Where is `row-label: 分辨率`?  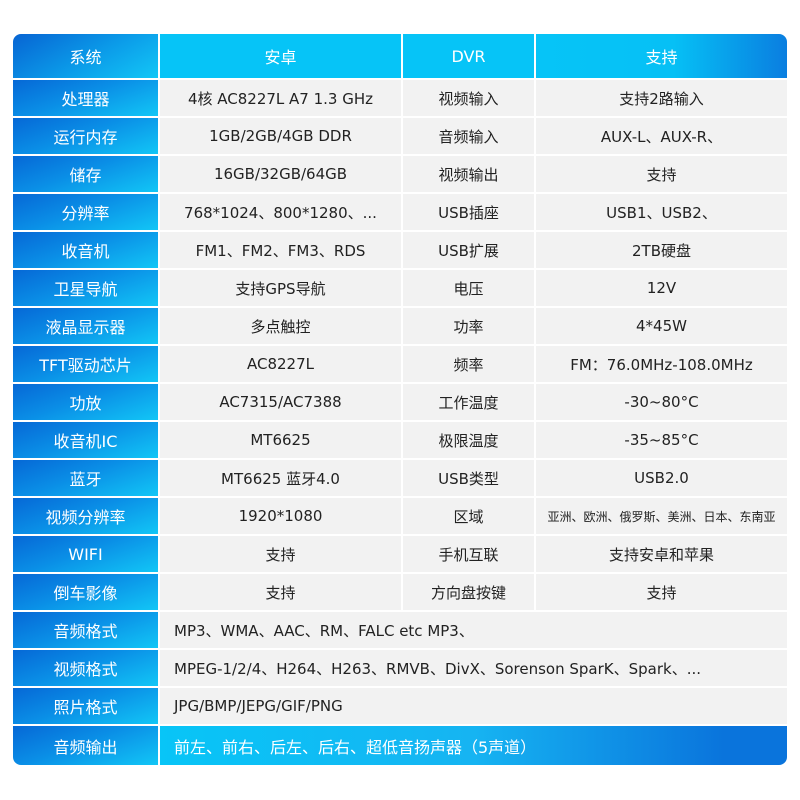
row-label: 分辨率 is located at coordinates (85, 212).